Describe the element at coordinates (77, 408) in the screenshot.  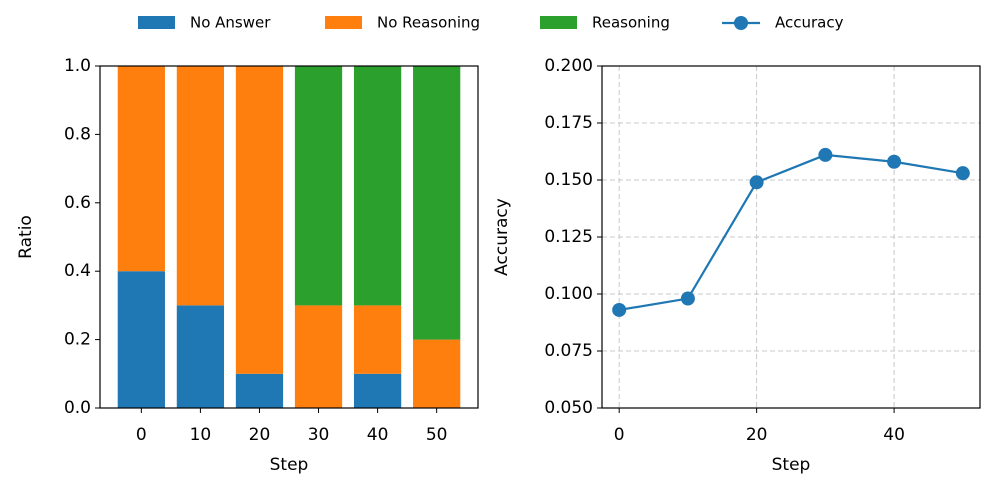
I see `y-tick-label: 0.0` at that location.